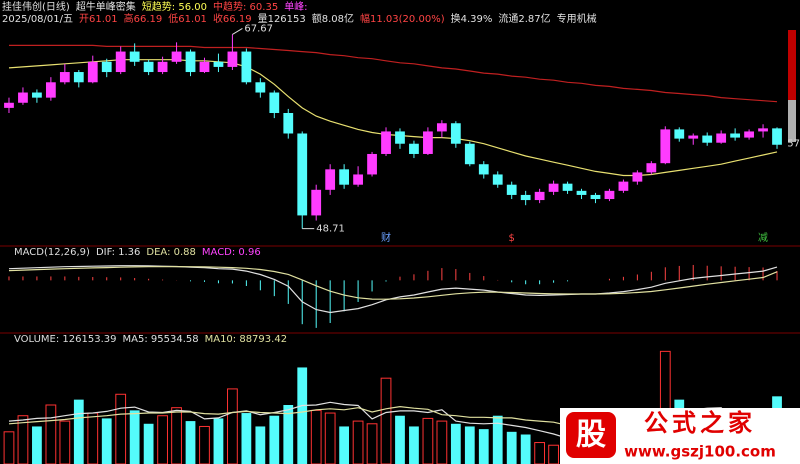 This screenshot has height=464, width=800. I want to click on event-marker: $, so click(512, 238).